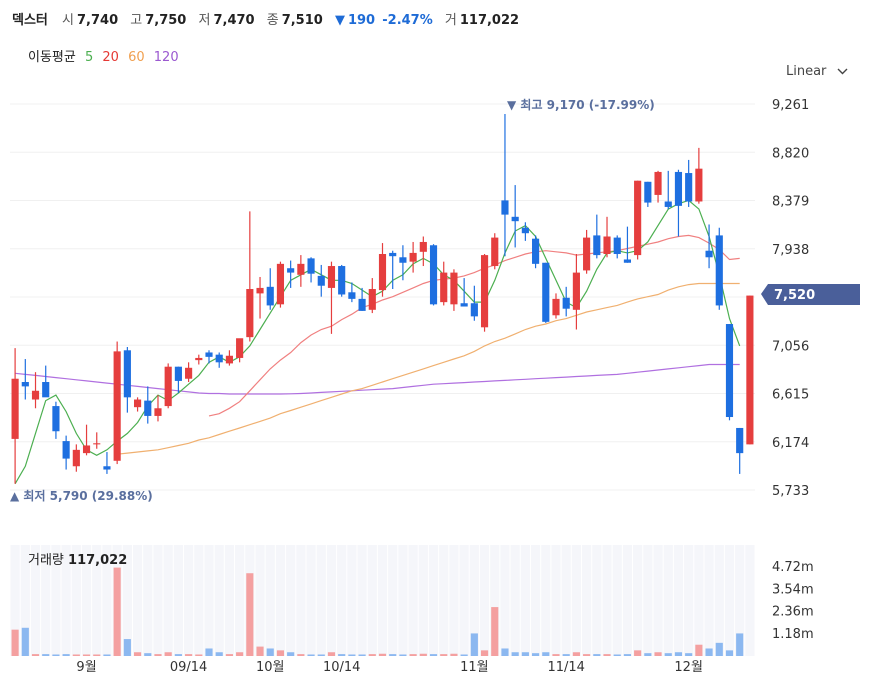  I want to click on volume-tick-label: 4.72m, so click(793, 567).